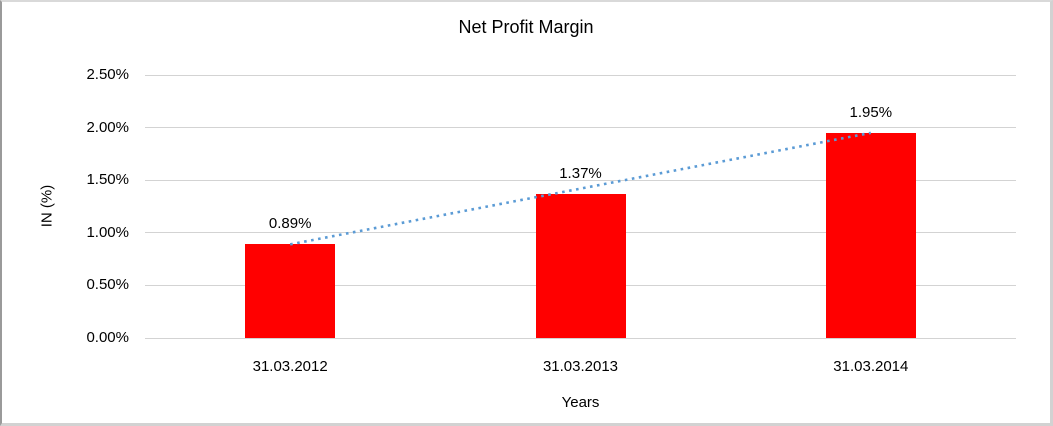 Image resolution: width=1053 pixels, height=426 pixels. What do you see at coordinates (580, 366) in the screenshot?
I see `x-tick-label: 31.03.2013` at bounding box center [580, 366].